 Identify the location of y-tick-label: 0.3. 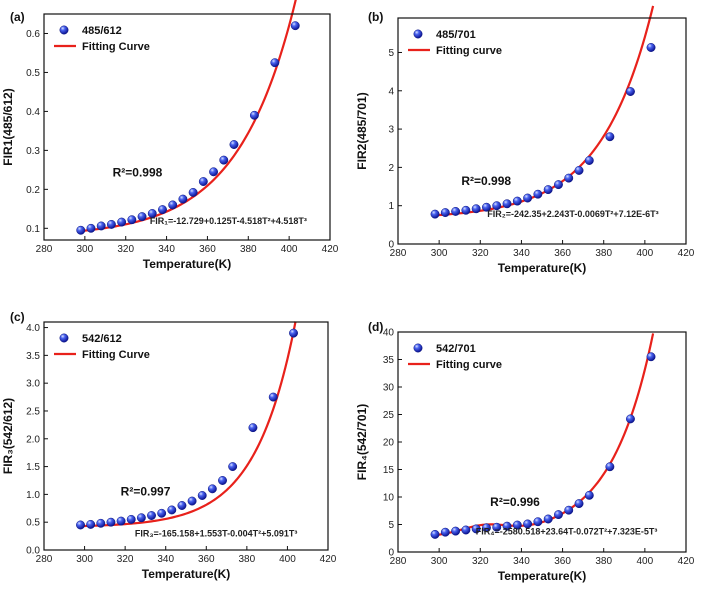
(33, 151).